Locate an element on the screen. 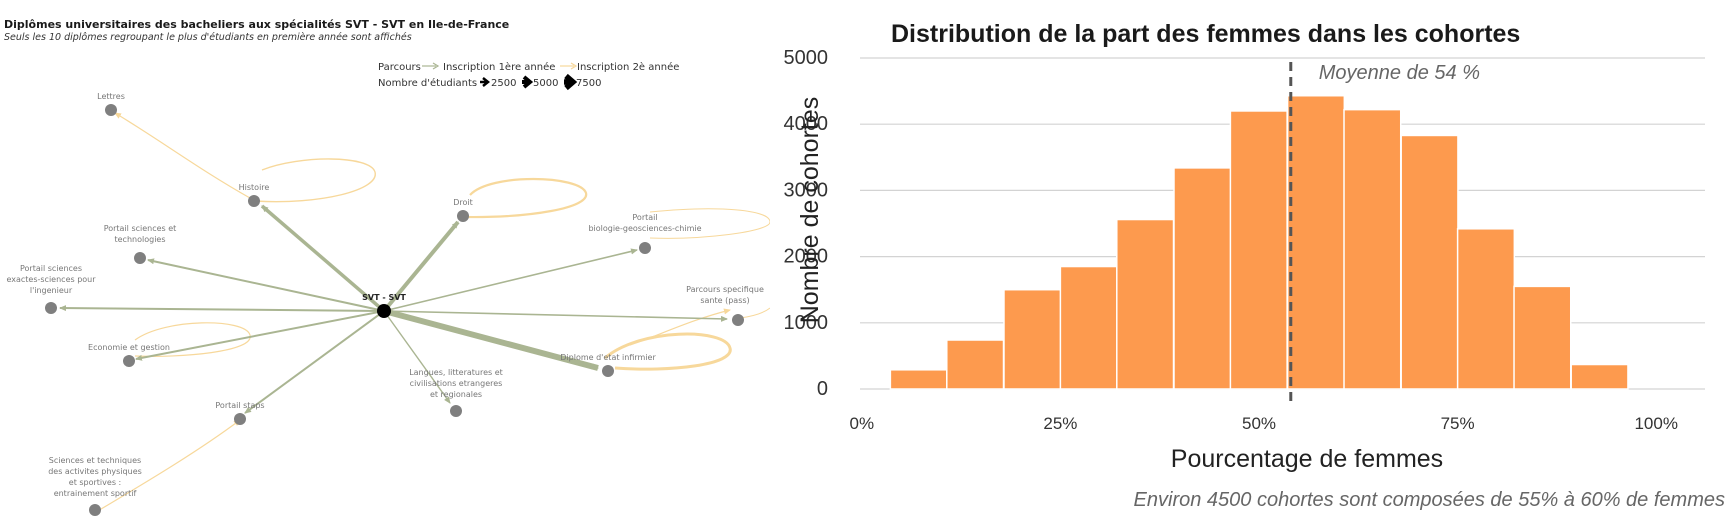  legend-first-year: Inscription 1ère année is located at coordinates (499, 67).